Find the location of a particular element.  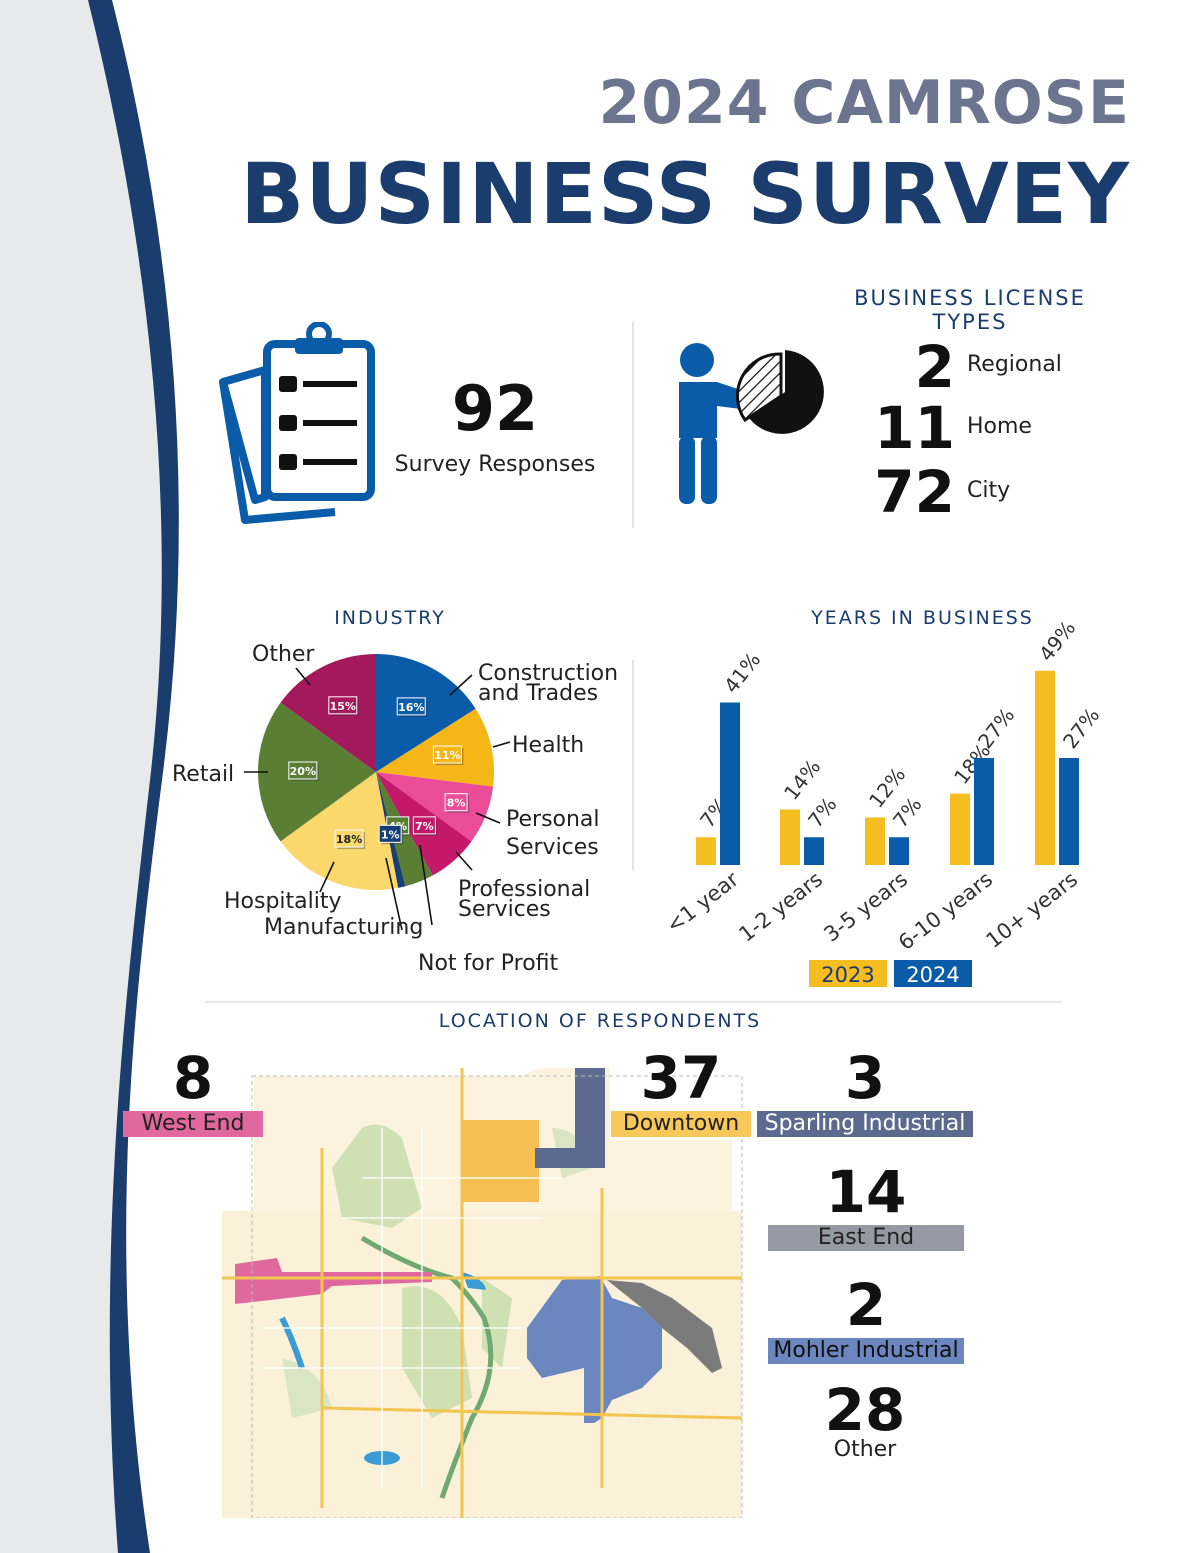

bar-2024-1-2-years is located at coordinates (814, 851).